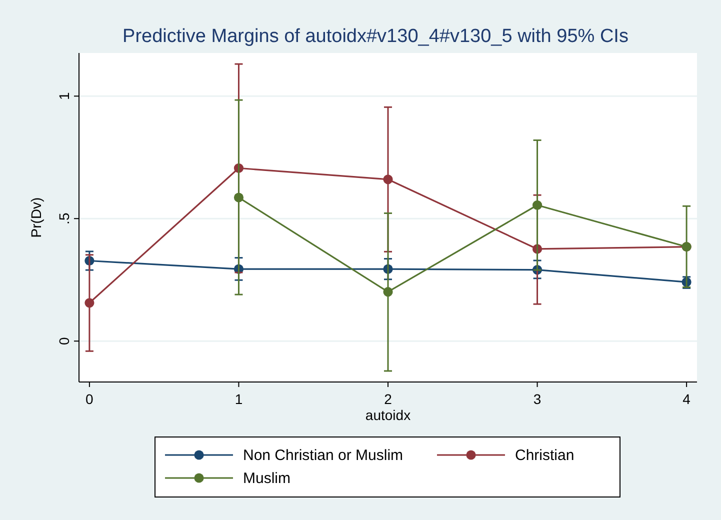  Describe the element at coordinates (36, 217) in the screenshot. I see `y-axis-title: Pr(Dv)` at that location.